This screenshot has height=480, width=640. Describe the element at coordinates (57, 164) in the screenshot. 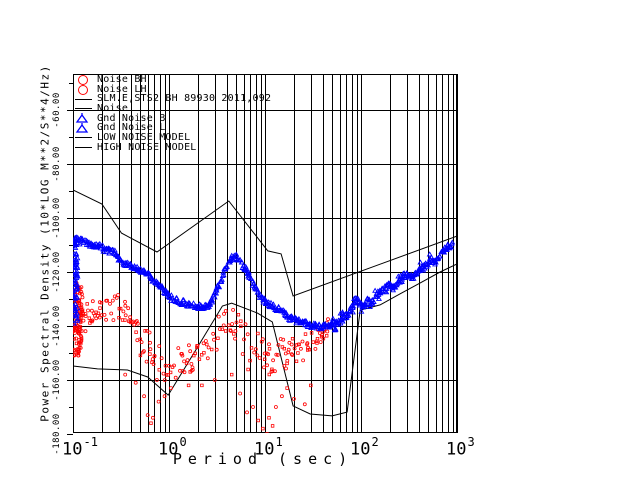

I see `y-tick-label: -80.00` at that location.